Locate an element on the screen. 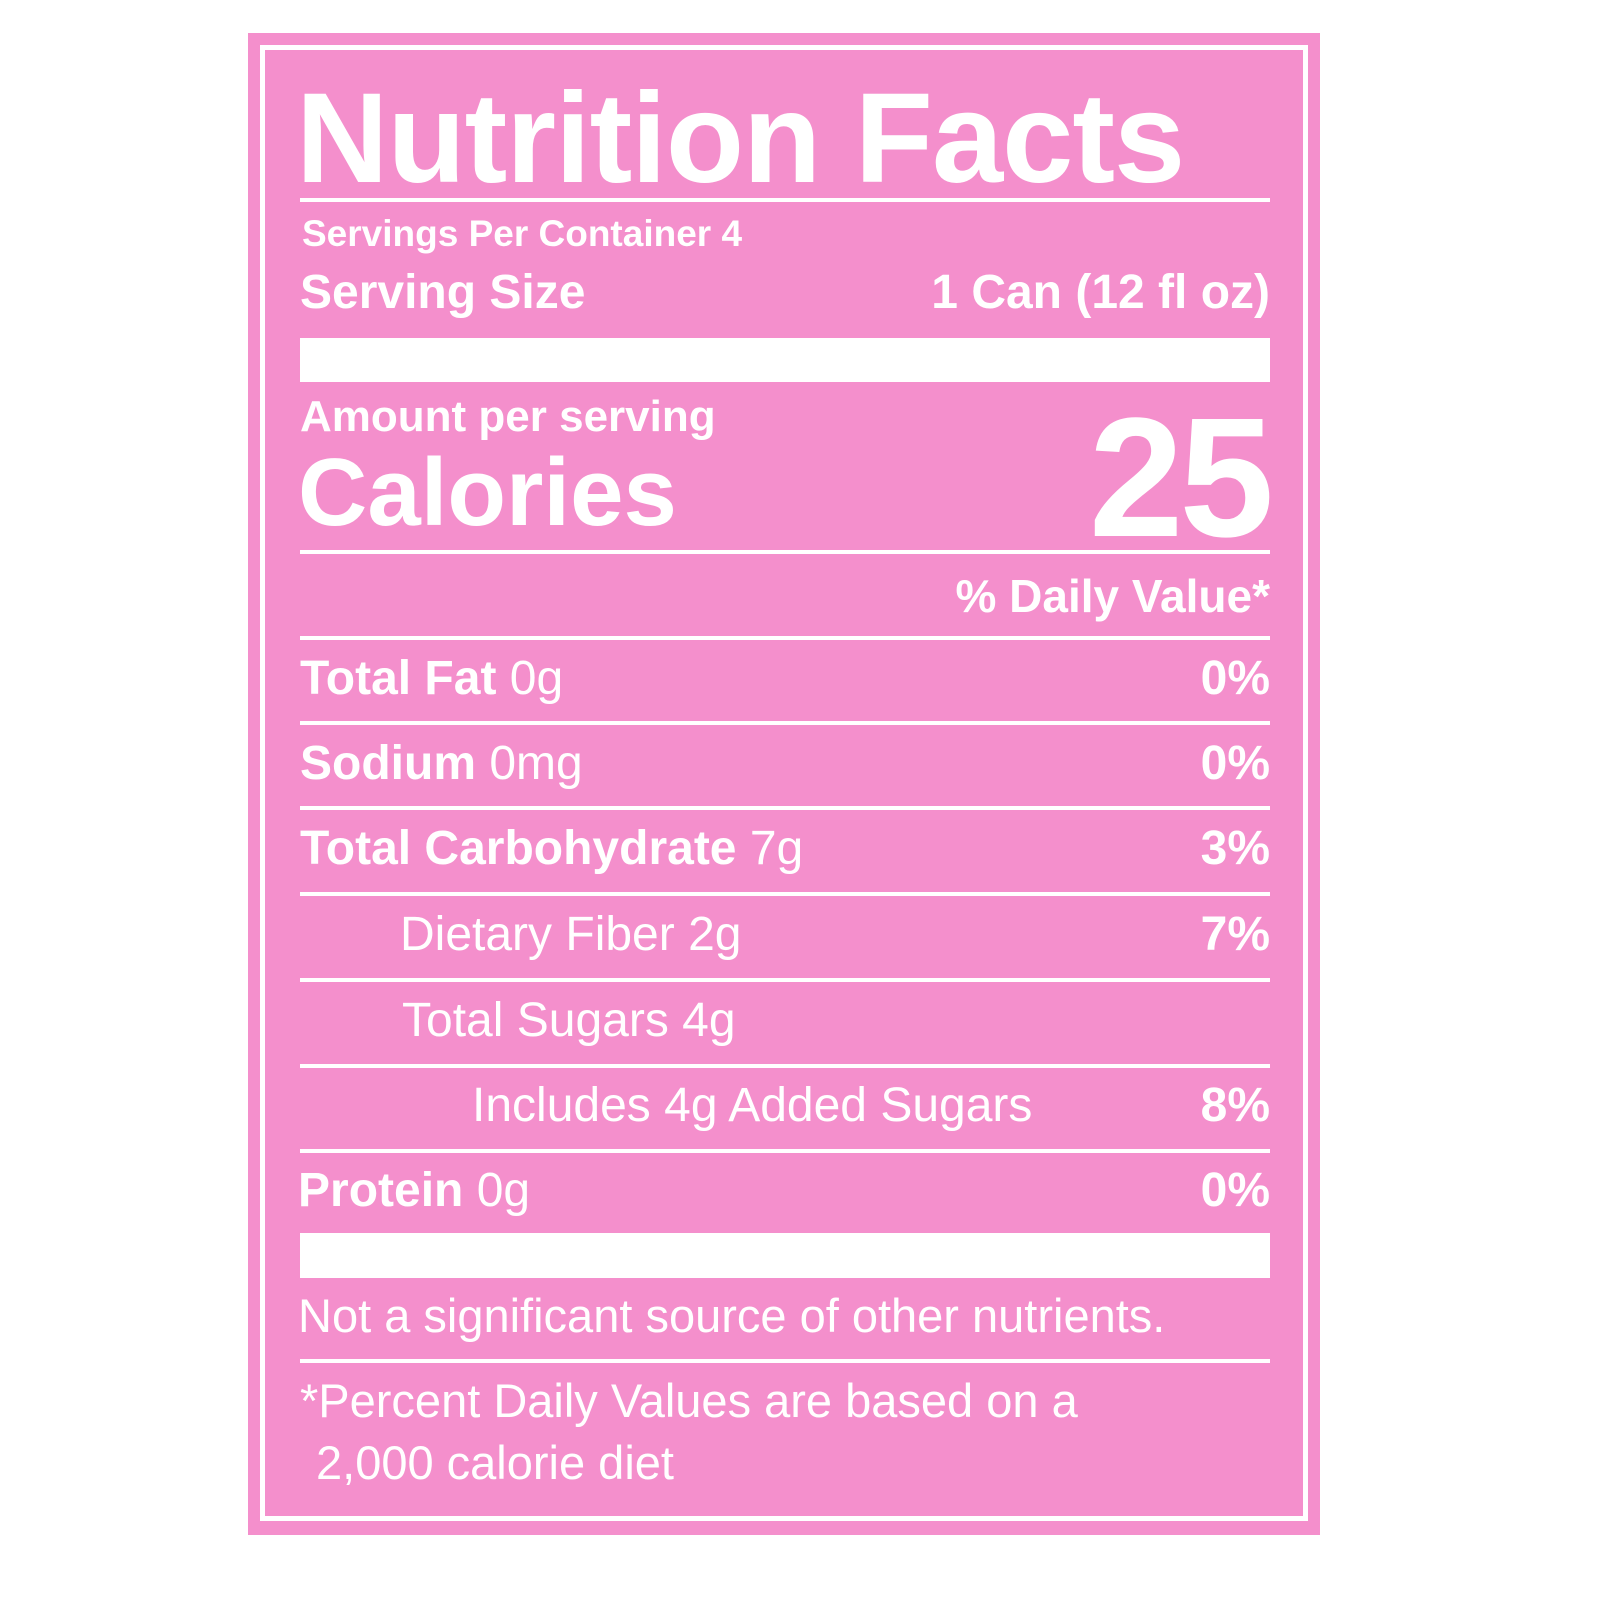  footnote-line-1: *Percent Daily Values are based on a is located at coordinates (689, 1400).